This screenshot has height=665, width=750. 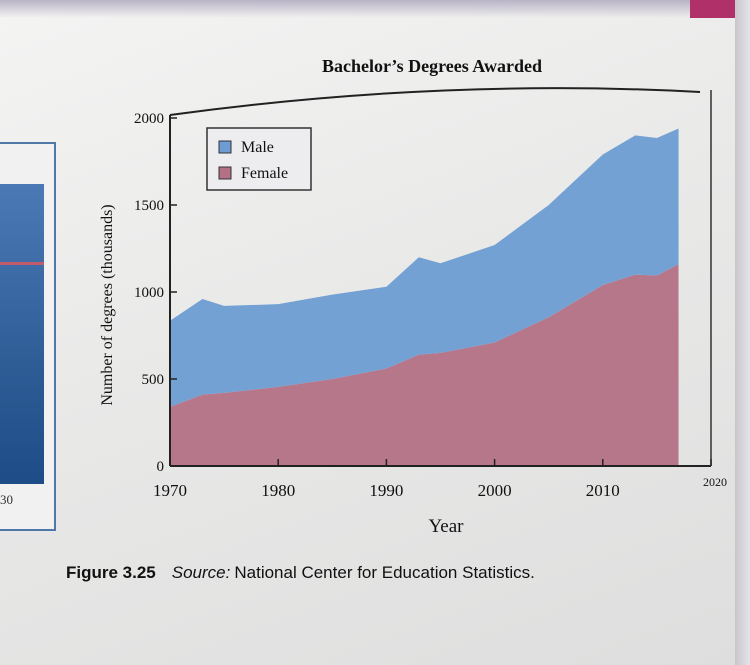 I want to click on x-tick-label-1970: 1970, so click(x=170, y=490).